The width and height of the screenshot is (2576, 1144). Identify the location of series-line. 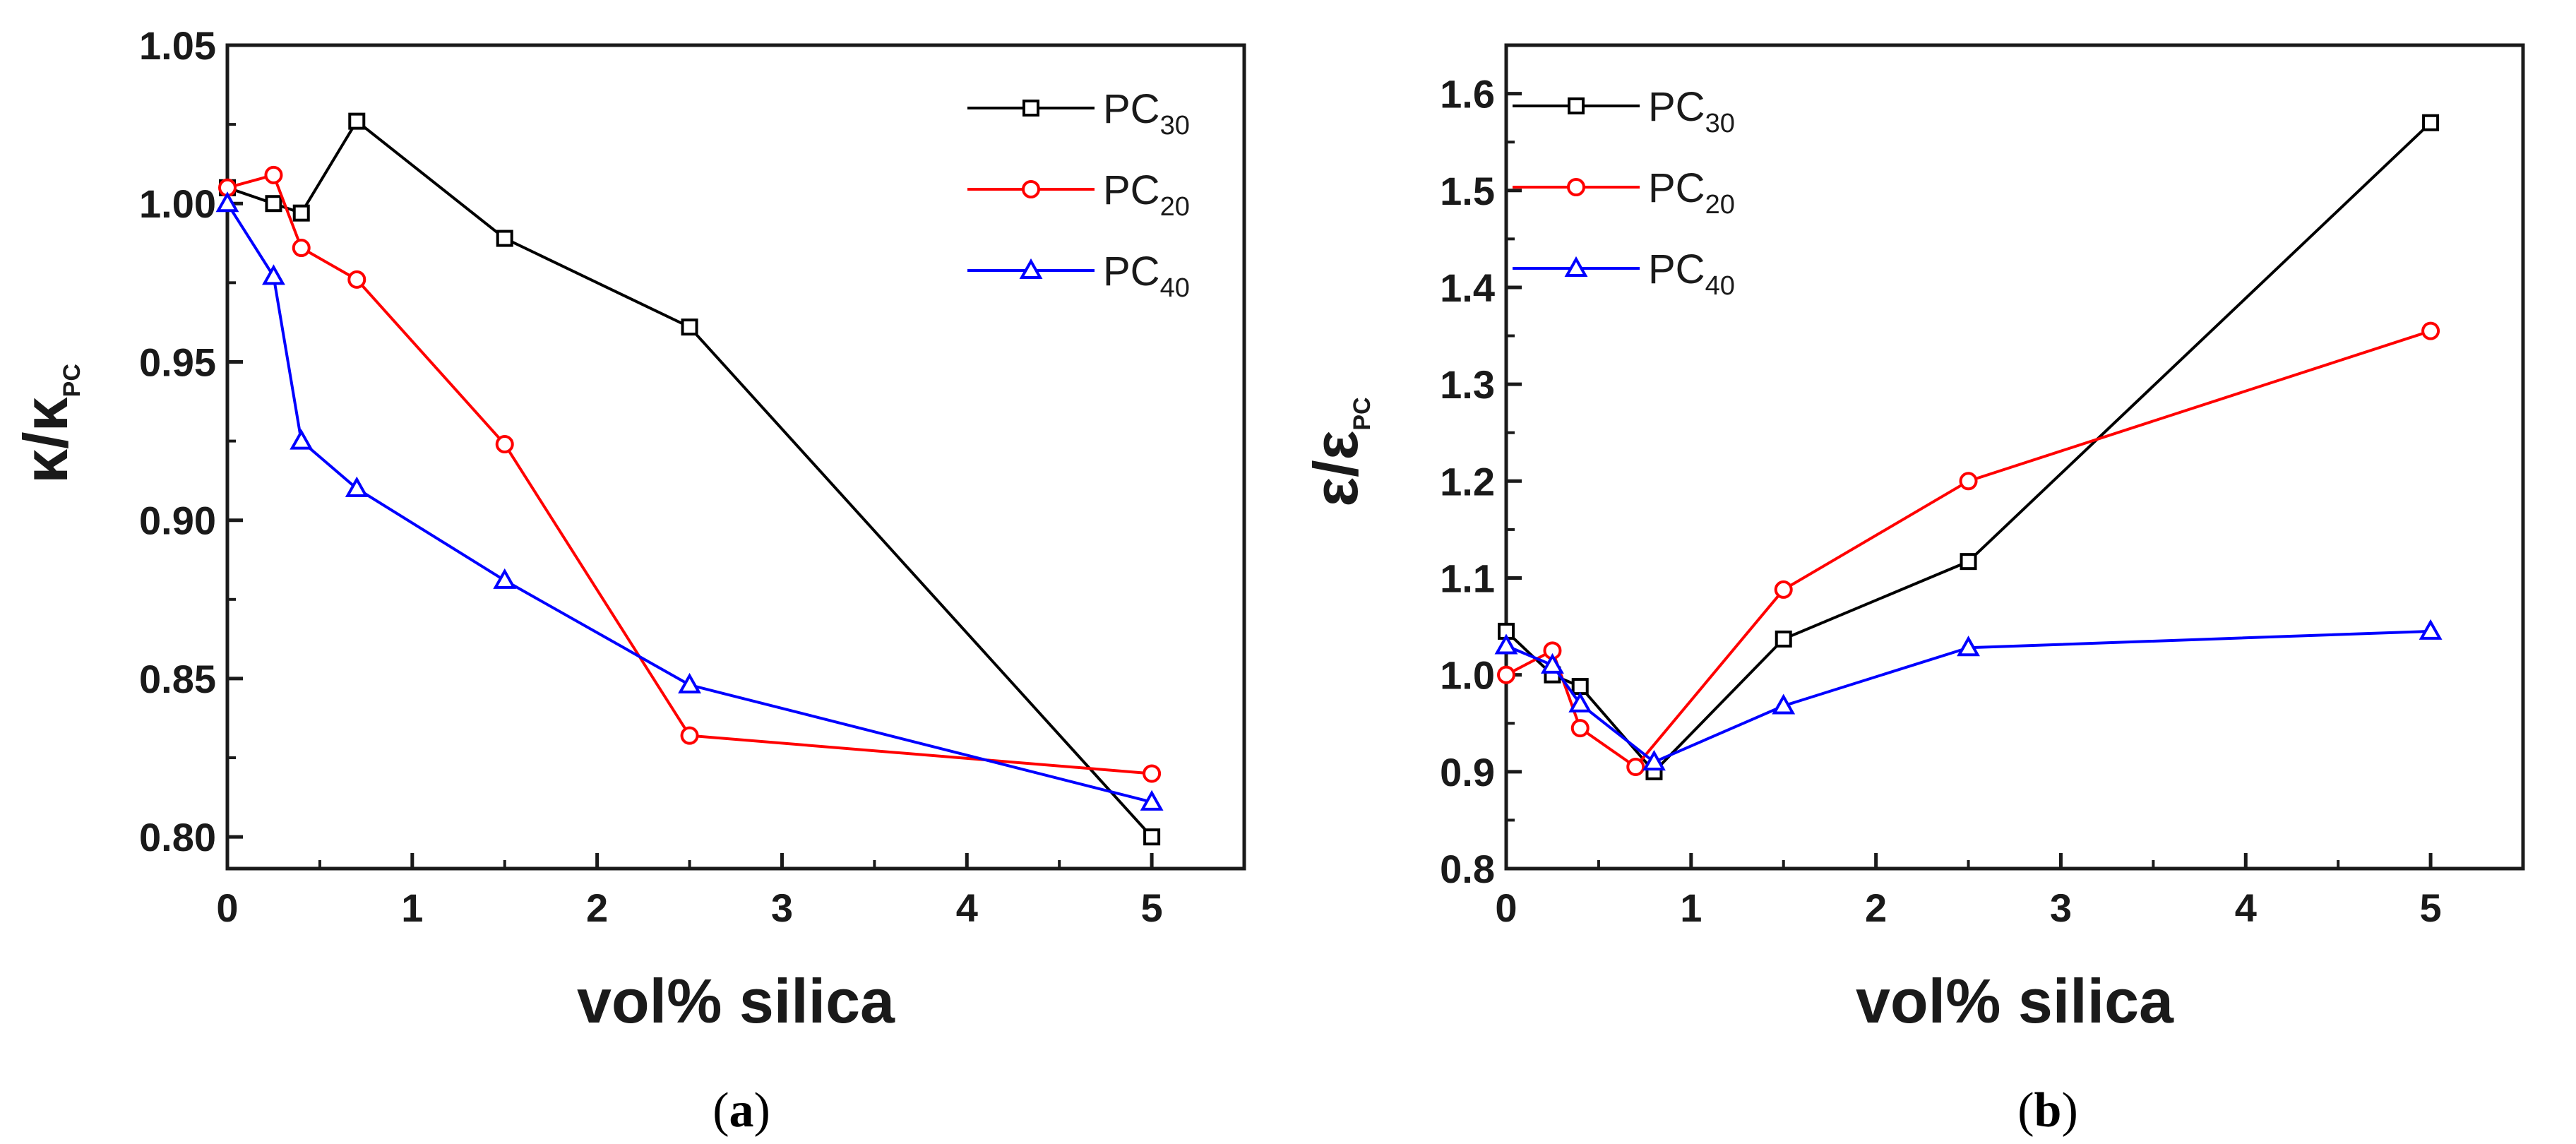
(1968, 549).